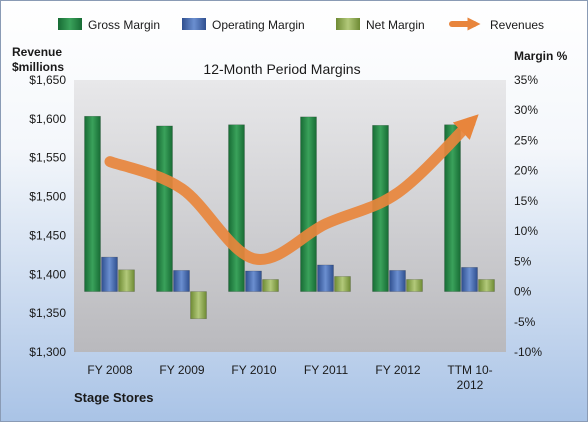 This screenshot has height=427, width=588. Describe the element at coordinates (47, 197) in the screenshot. I see `left-axis-tick-label: $1,500` at that location.